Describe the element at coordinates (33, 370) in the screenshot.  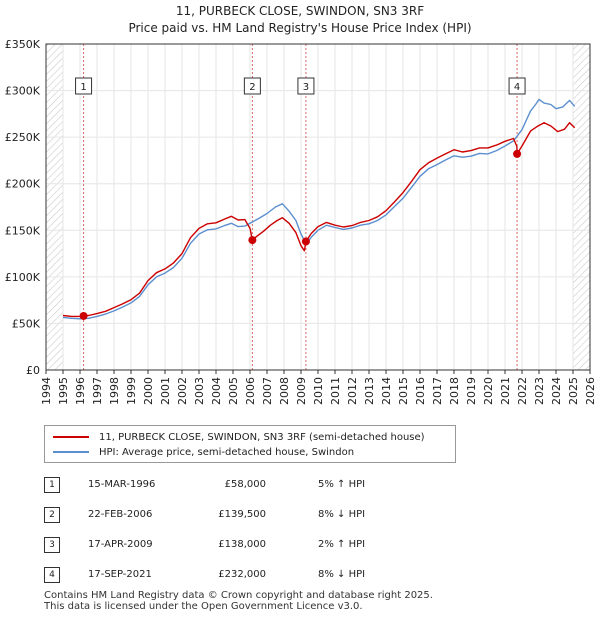
I see `y-tick-label: £0` at that location.